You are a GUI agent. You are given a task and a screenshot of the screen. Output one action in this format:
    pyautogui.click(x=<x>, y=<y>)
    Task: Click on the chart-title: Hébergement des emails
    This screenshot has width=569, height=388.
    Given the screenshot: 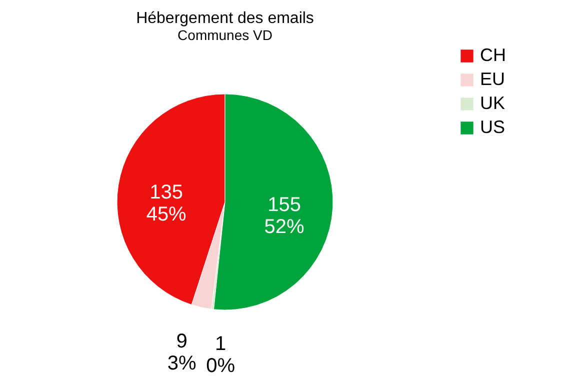 What is the action you would take?
    pyautogui.click(x=225, y=18)
    